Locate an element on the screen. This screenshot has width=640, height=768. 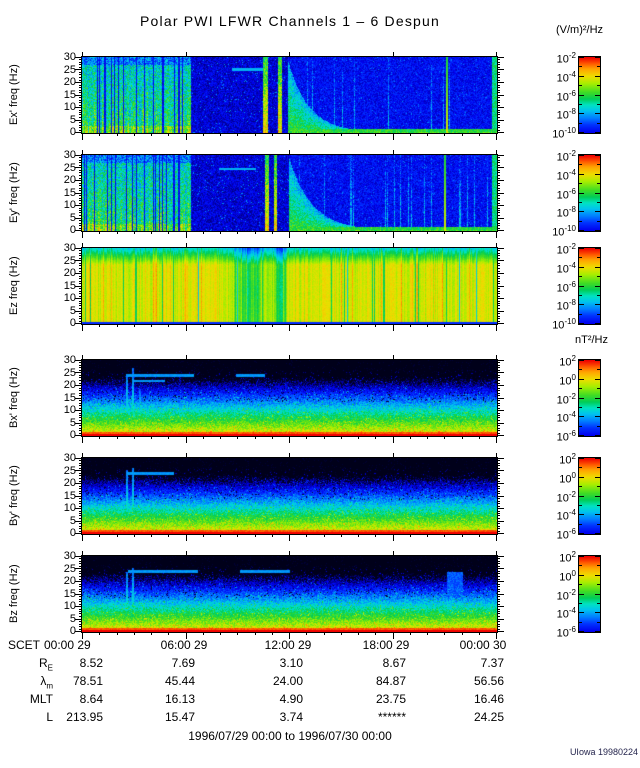
e-units-label: (V/m)²/Hz is located at coordinates (580, 30).